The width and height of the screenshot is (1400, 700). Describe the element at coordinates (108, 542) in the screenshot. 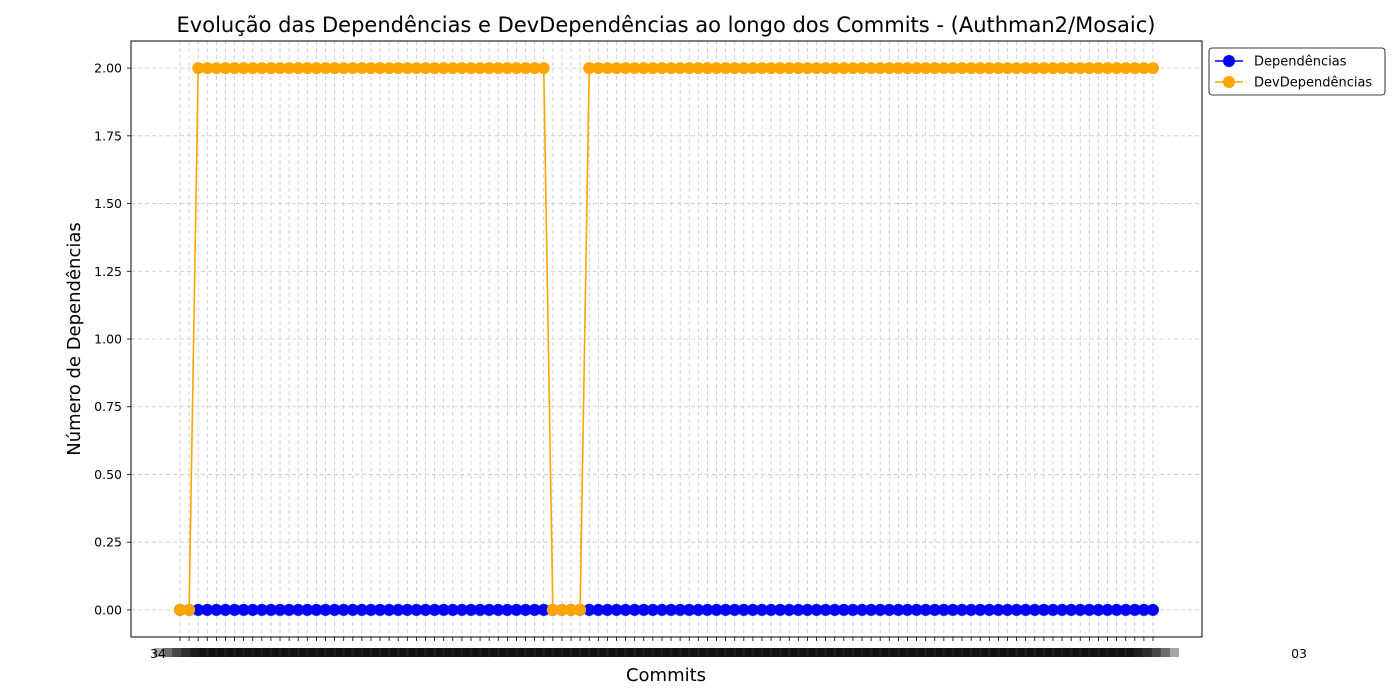

I see `y-tick-label: 0.25` at that location.